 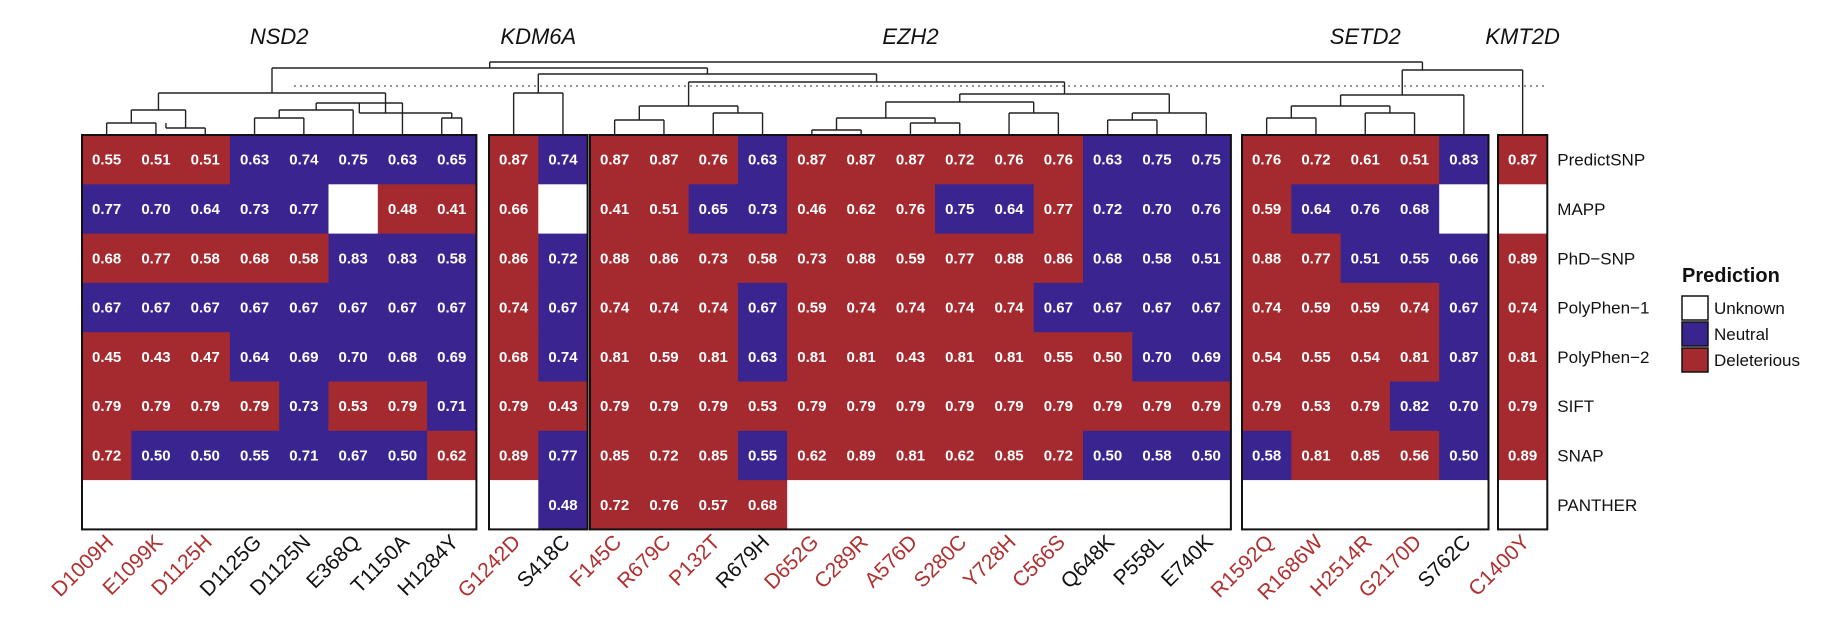 I want to click on cell-value: 0.47, so click(x=205, y=357).